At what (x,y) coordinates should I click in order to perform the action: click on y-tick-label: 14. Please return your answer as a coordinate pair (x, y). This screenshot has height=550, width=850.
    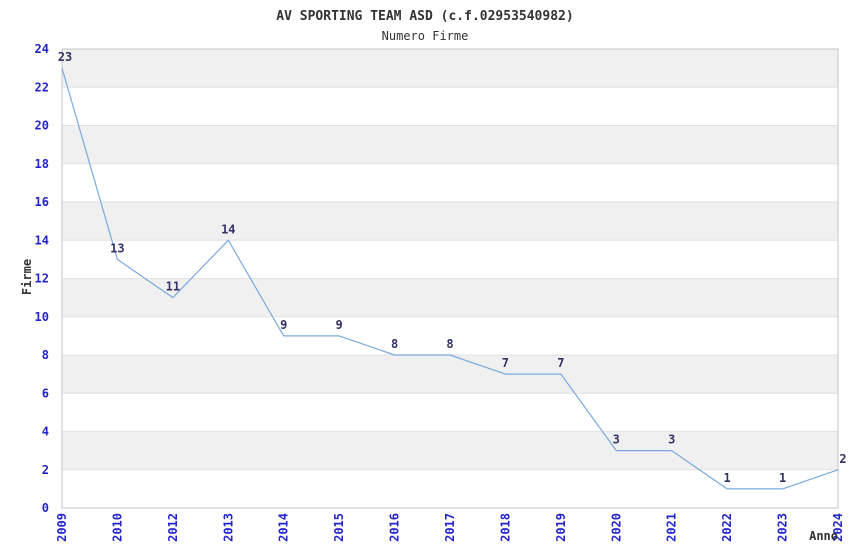
    Looking at the image, I should click on (42, 240).